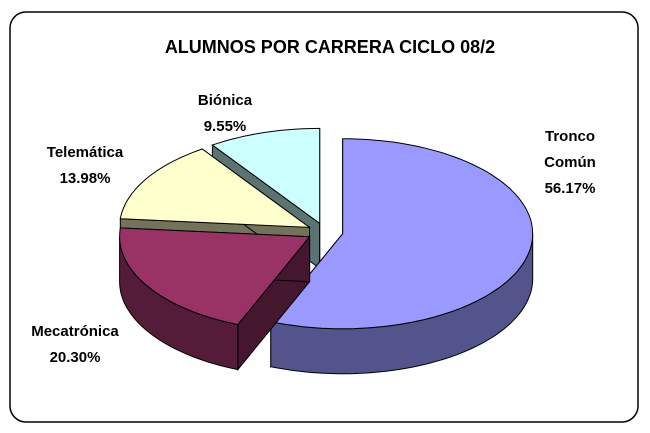 The image size is (650, 433). I want to click on category-label: Mecatrónica, so click(75, 331).